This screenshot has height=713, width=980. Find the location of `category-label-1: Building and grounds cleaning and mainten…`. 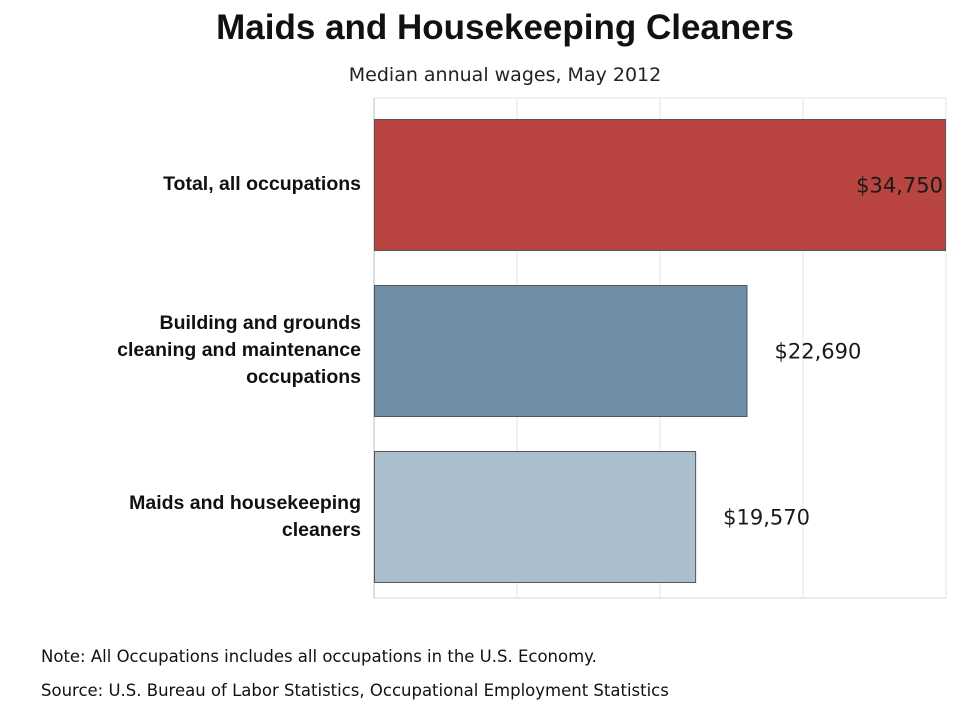

category-label-1: Building and grounds cleaning and mainten… is located at coordinates (185, 350).